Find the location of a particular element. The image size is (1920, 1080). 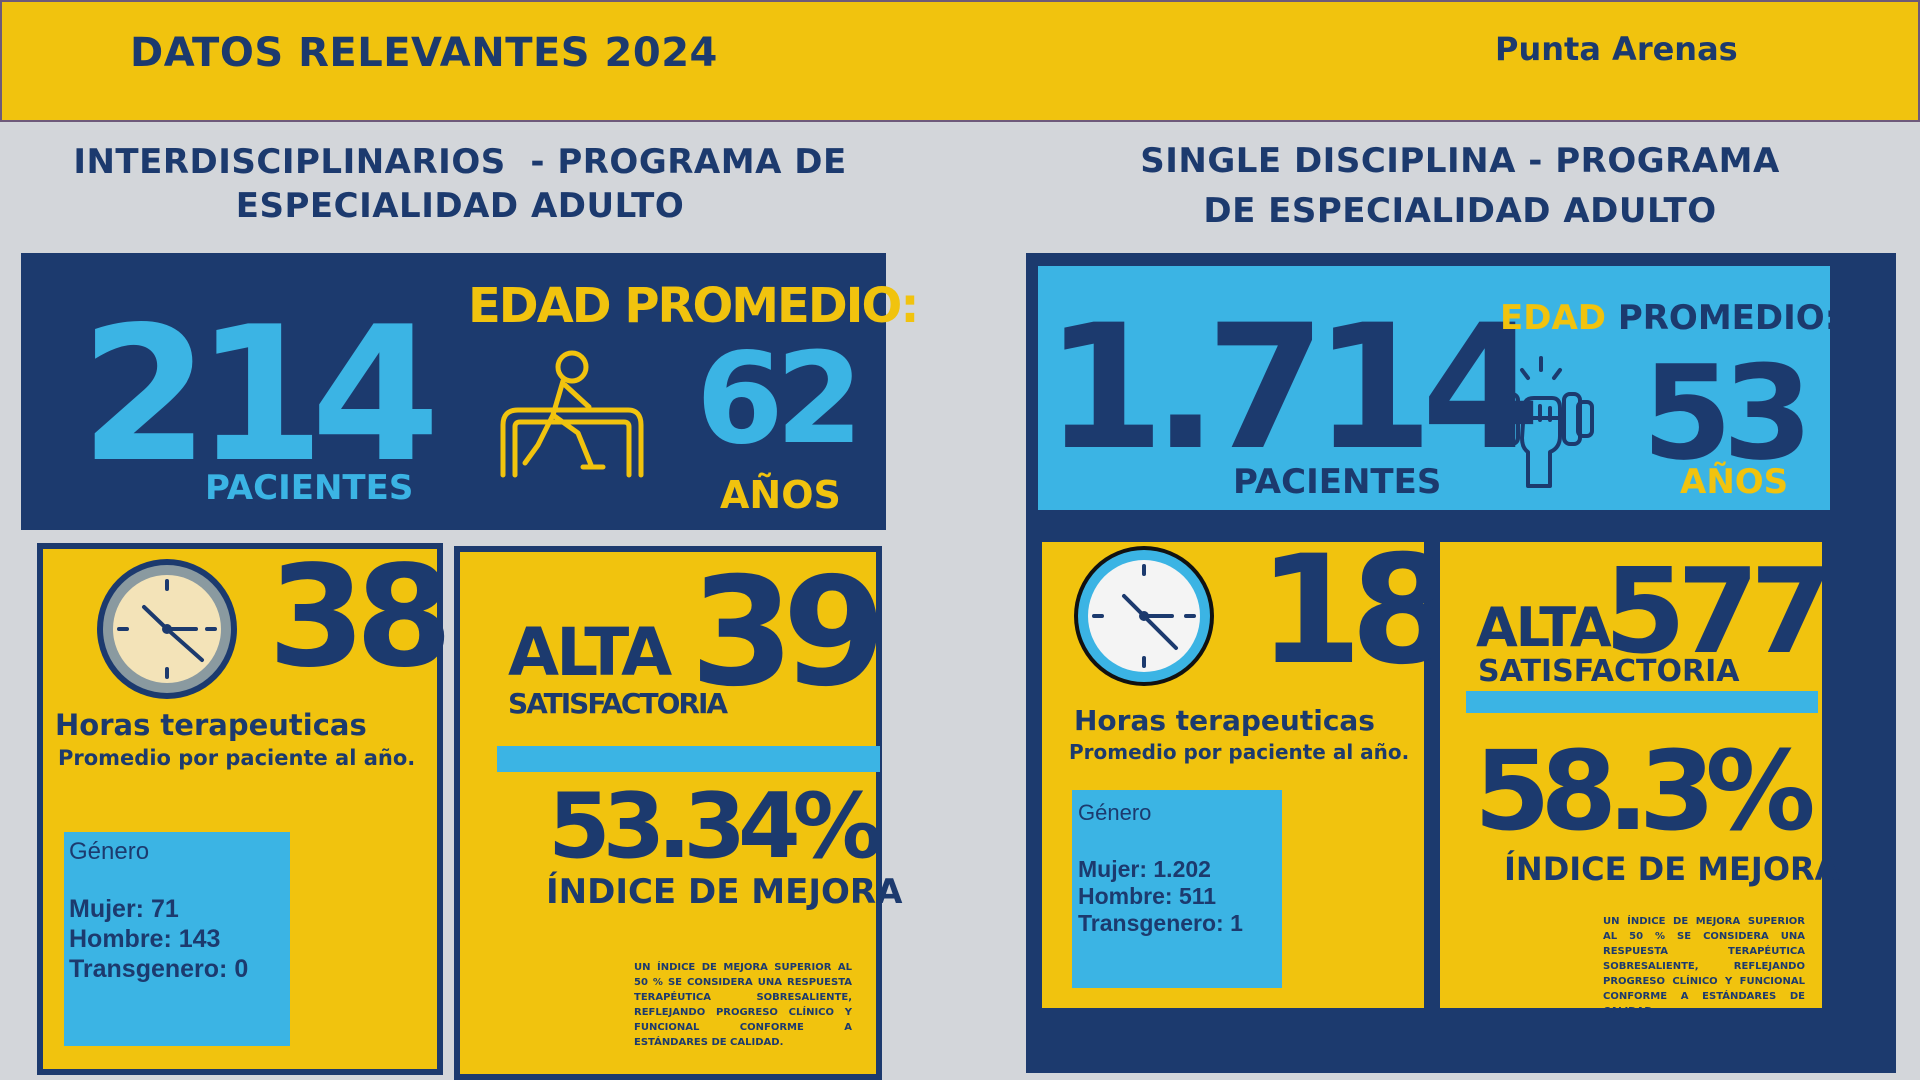

left-hours-value: 38 is located at coordinates (360, 617).